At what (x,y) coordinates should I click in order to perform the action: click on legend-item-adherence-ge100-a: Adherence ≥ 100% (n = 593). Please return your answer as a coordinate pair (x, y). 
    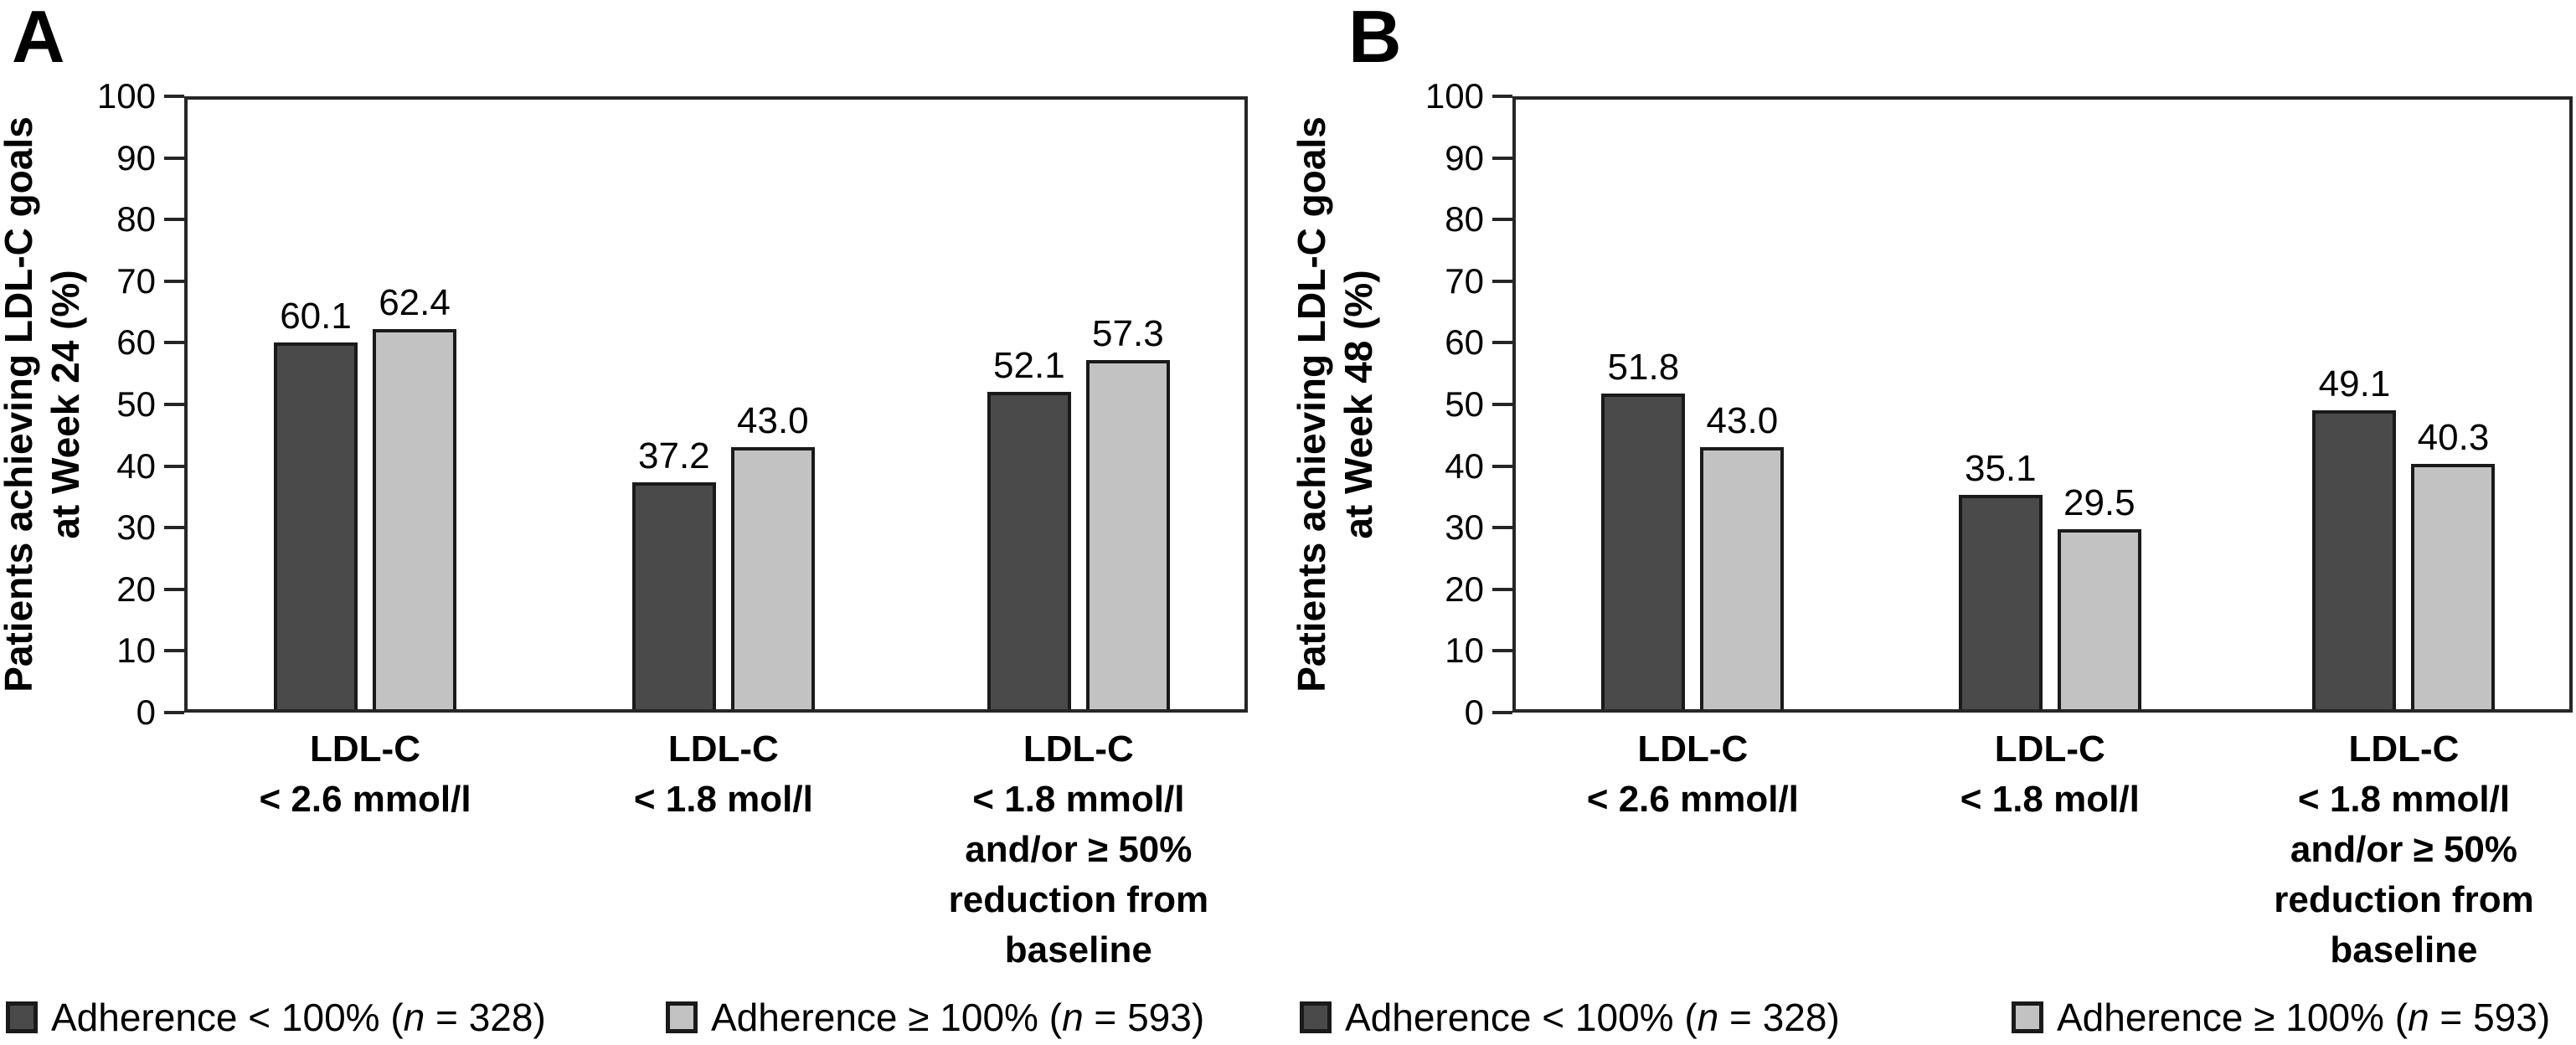
    Looking at the image, I should click on (935, 1017).